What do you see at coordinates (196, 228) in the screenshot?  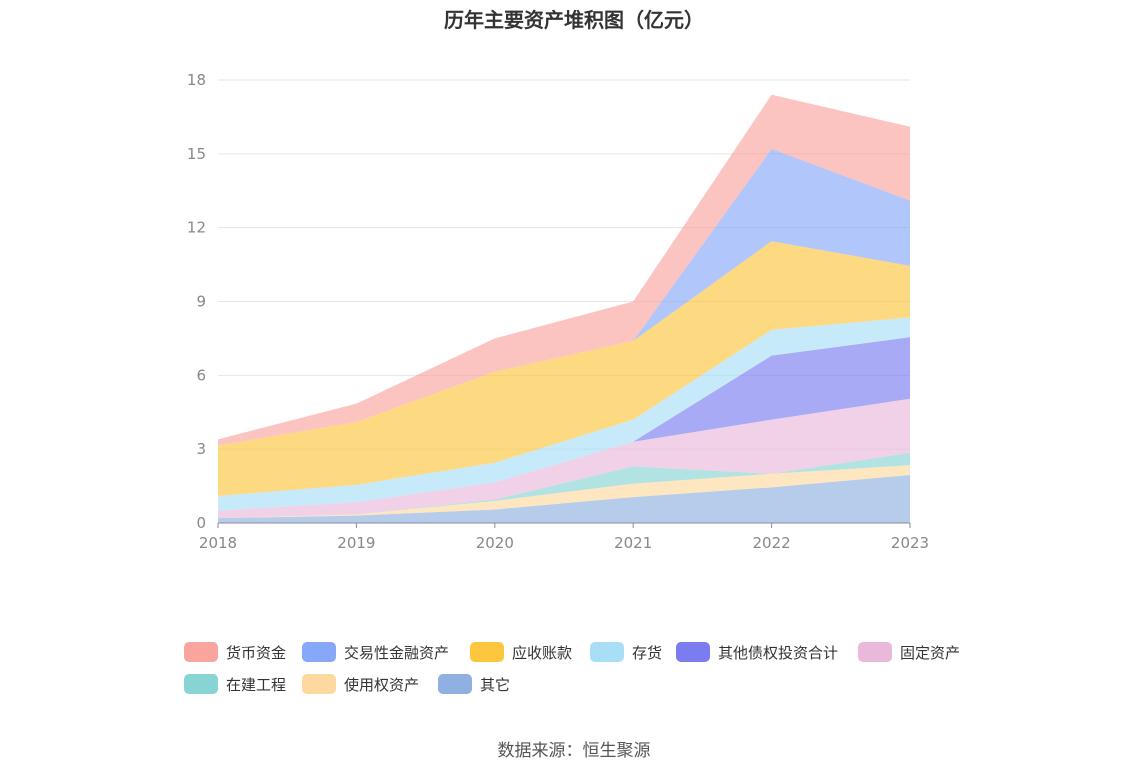 I see `y-tick-label: 12` at bounding box center [196, 228].